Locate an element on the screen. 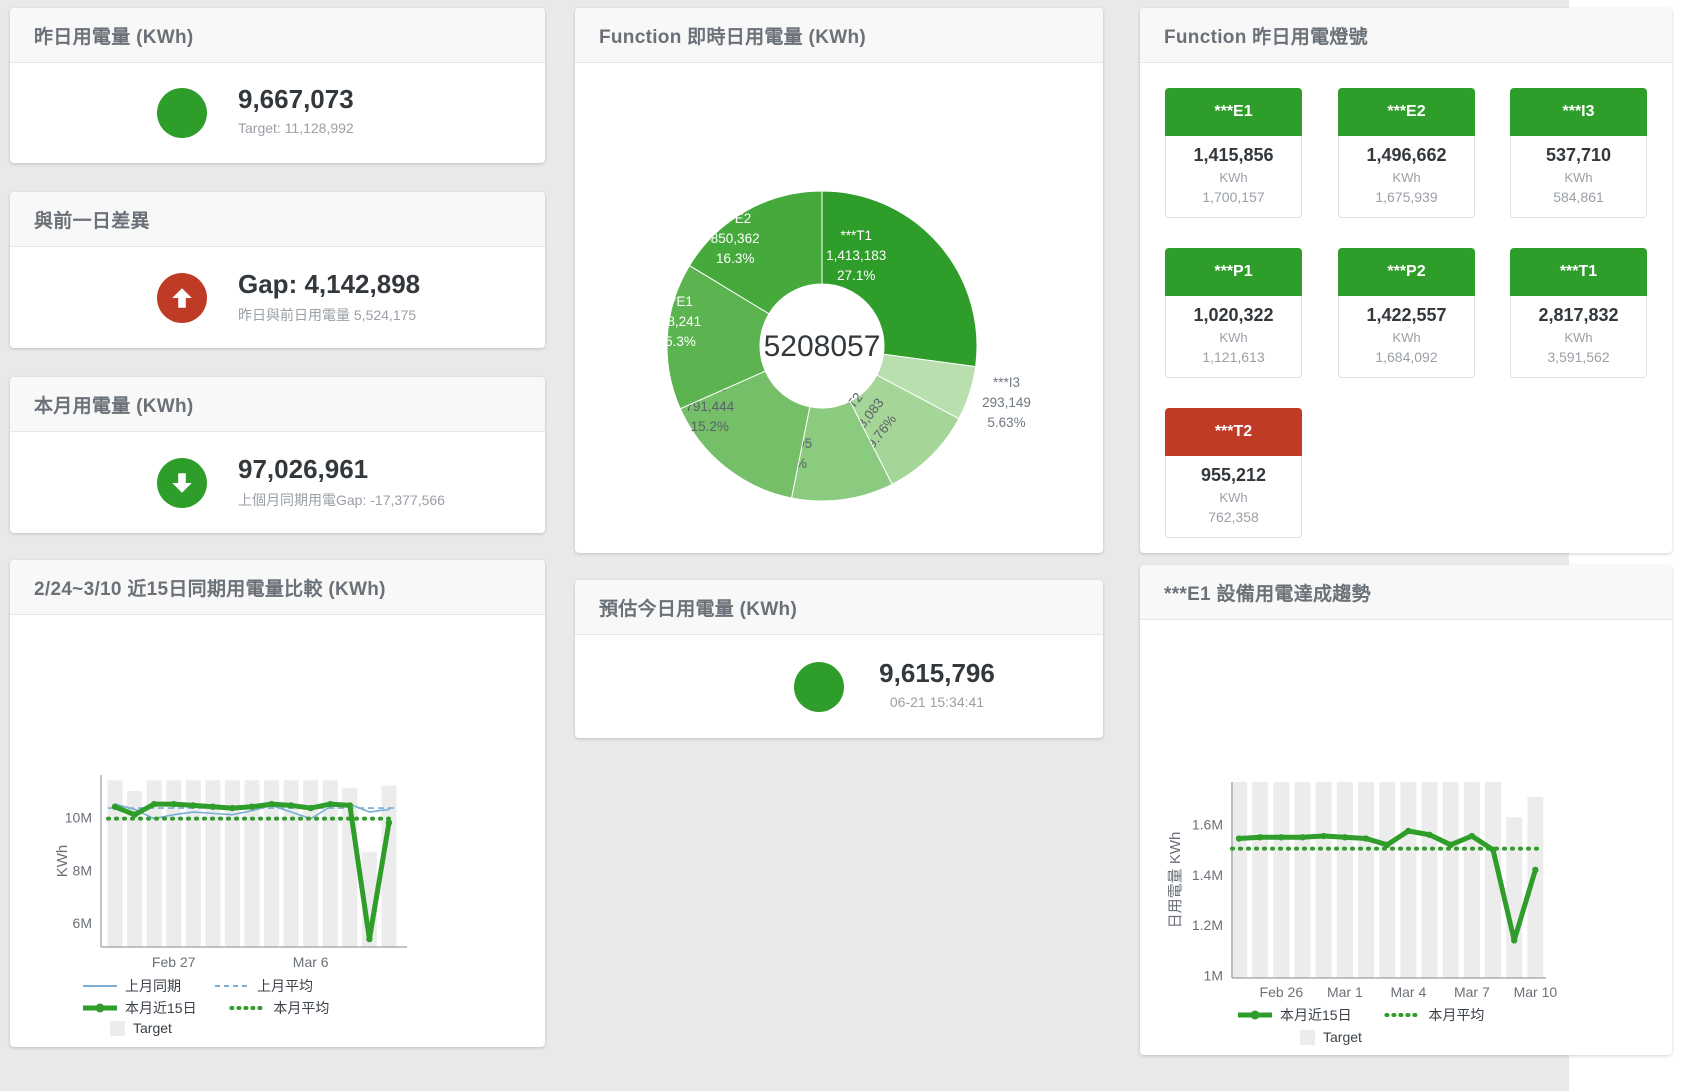  usage-tile-E1: ***E1 1,415,856 KWh 1,700,157 is located at coordinates (1233, 153).